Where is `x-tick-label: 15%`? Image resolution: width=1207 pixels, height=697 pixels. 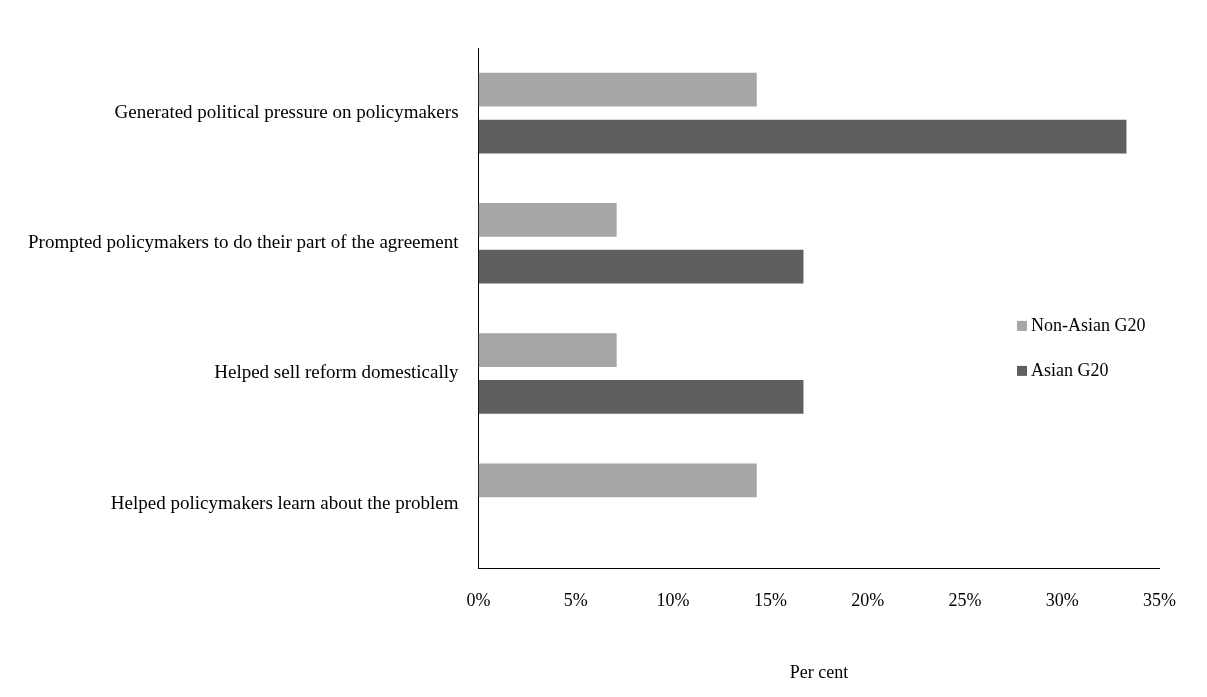
x-tick-label: 15% is located at coordinates (770, 600).